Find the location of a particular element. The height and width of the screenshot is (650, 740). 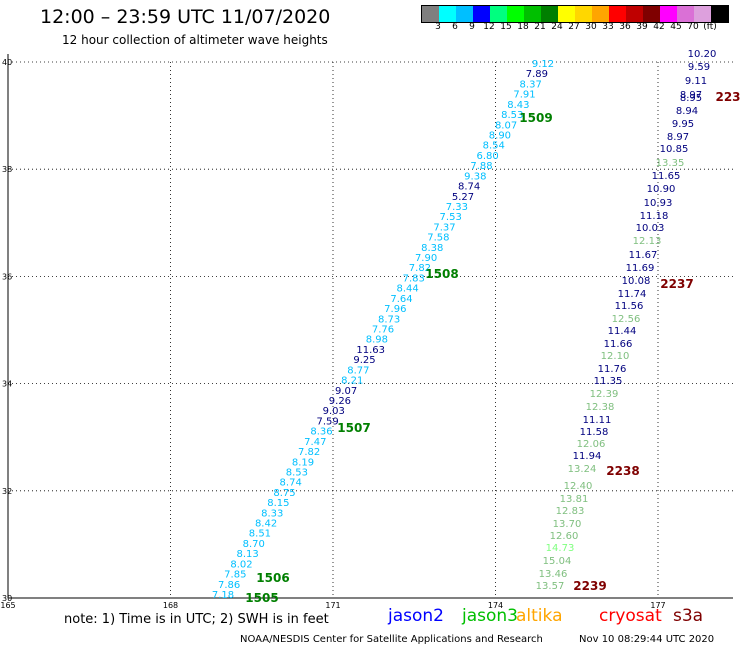

wave-height-label: 7.18 is located at coordinates (223, 595).